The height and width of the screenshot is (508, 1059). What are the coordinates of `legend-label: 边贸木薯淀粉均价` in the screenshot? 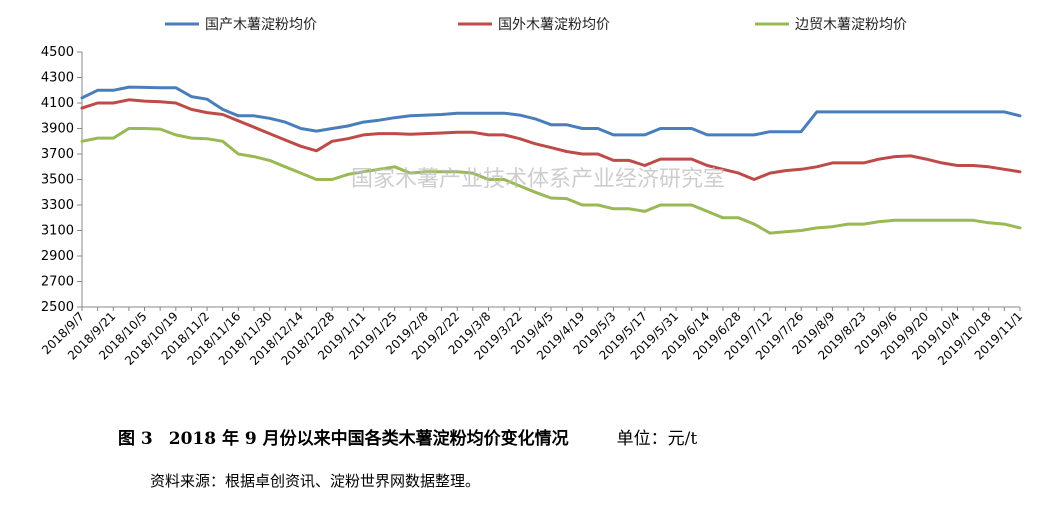 It's located at (851, 25).